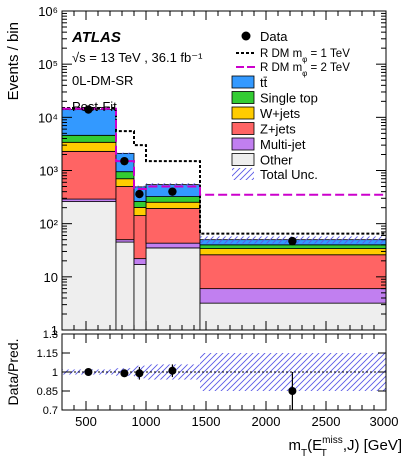 The image size is (407, 459). Describe the element at coordinates (264, 82) in the screenshot. I see `legend-label-tt-: tt̄` at that location.